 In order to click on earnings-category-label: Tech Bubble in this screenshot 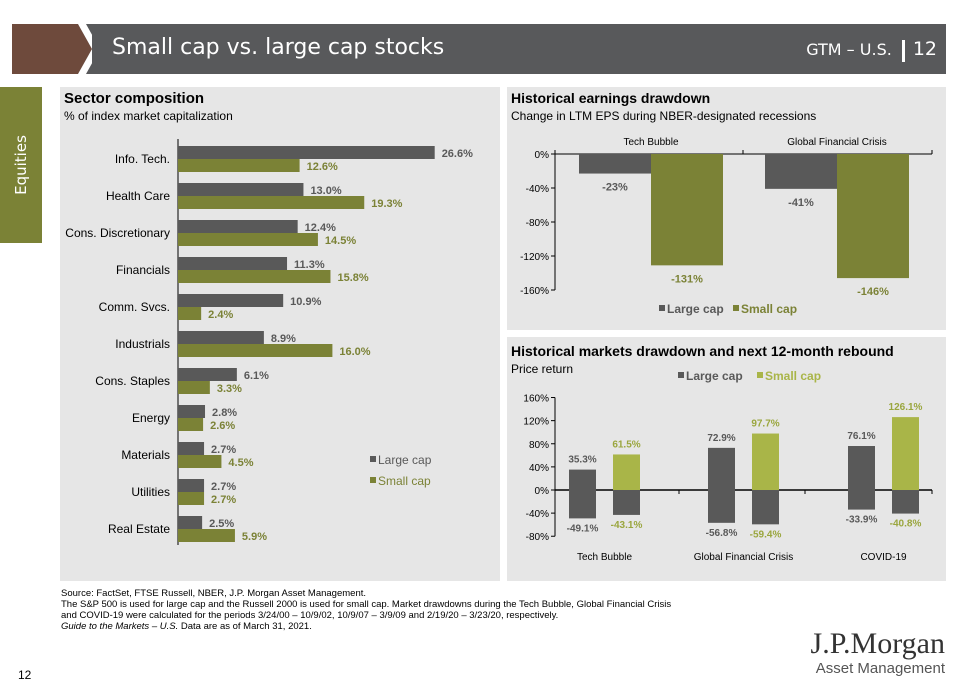, I will do `click(650, 142)`.